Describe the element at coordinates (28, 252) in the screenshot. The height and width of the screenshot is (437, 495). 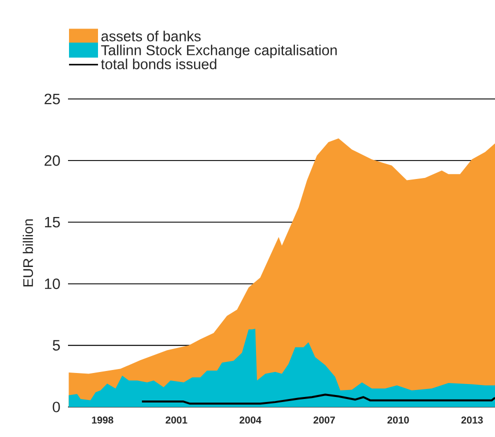
I see `y-axis-title: EUR billion` at that location.